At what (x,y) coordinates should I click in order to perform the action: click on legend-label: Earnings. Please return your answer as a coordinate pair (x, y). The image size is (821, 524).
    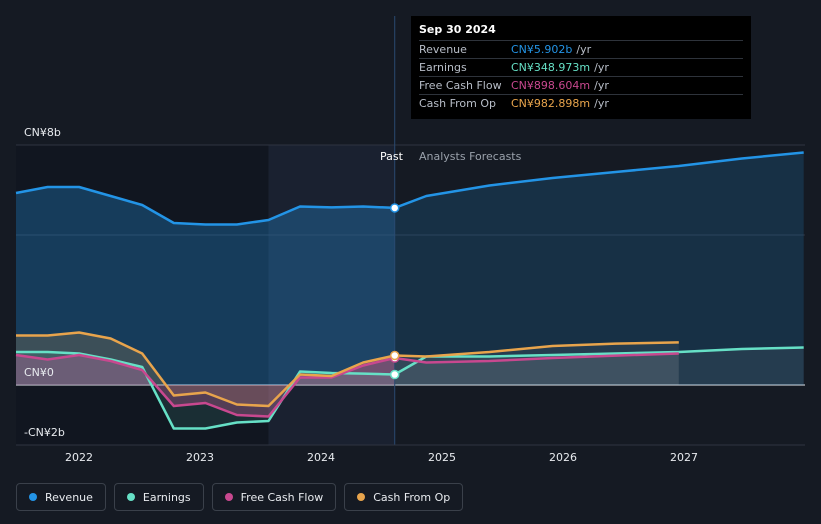
    Looking at the image, I should click on (166, 497).